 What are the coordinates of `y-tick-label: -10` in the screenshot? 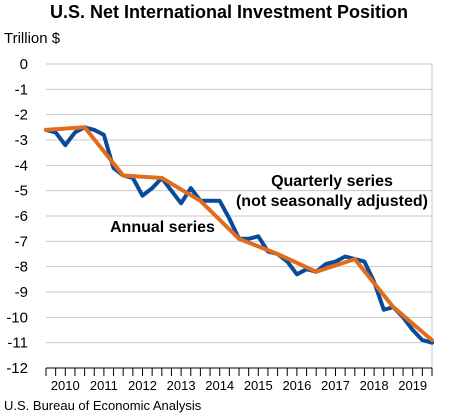 It's located at (17, 317).